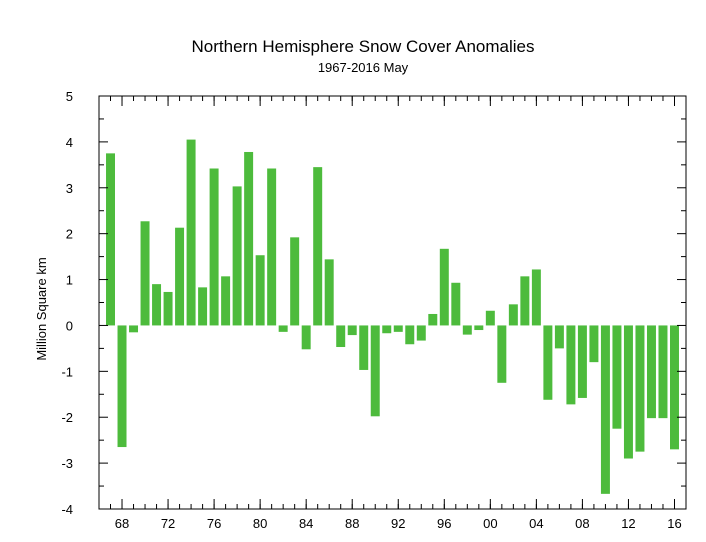 The image size is (706, 542). What do you see at coordinates (363, 46) in the screenshot?
I see `chart-title: Northern Hemisphere Snow Cover Anomalies` at bounding box center [363, 46].